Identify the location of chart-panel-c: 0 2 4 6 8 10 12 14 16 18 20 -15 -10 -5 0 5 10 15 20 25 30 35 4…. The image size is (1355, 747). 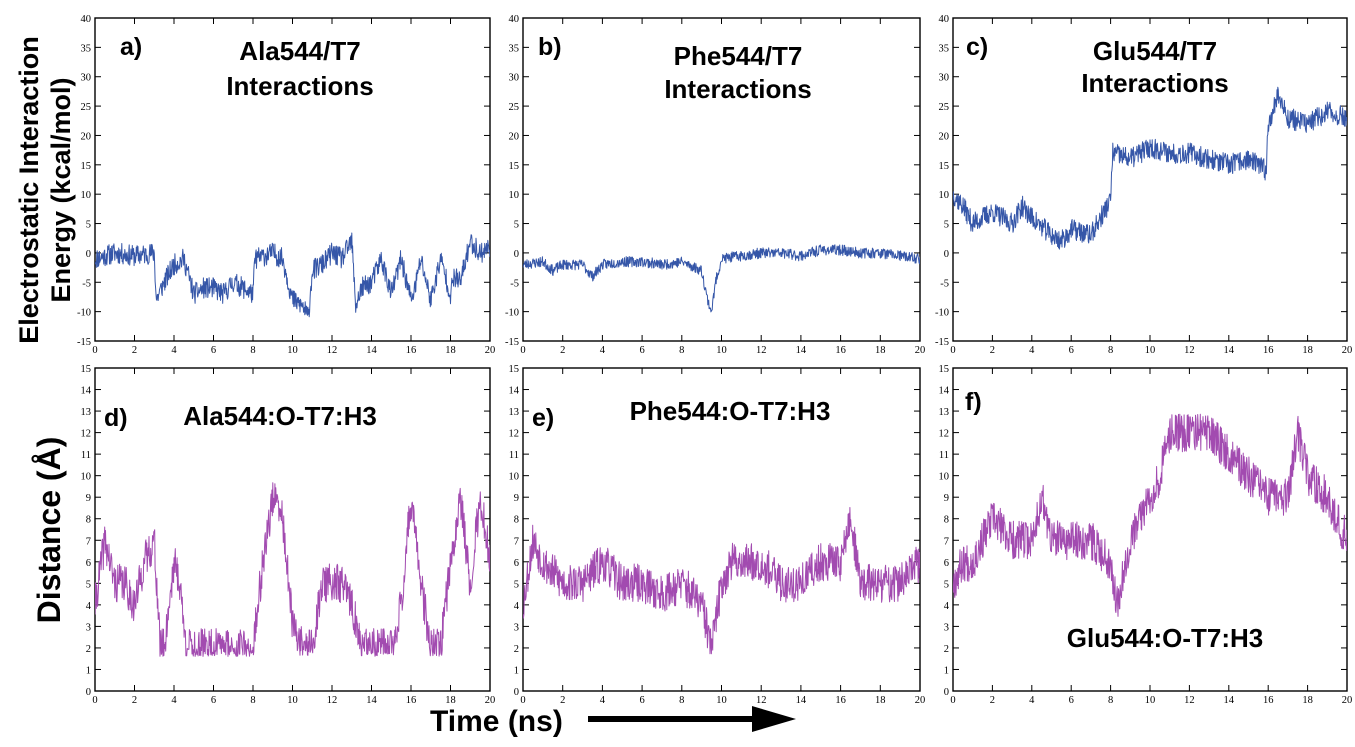
(1143, 185).